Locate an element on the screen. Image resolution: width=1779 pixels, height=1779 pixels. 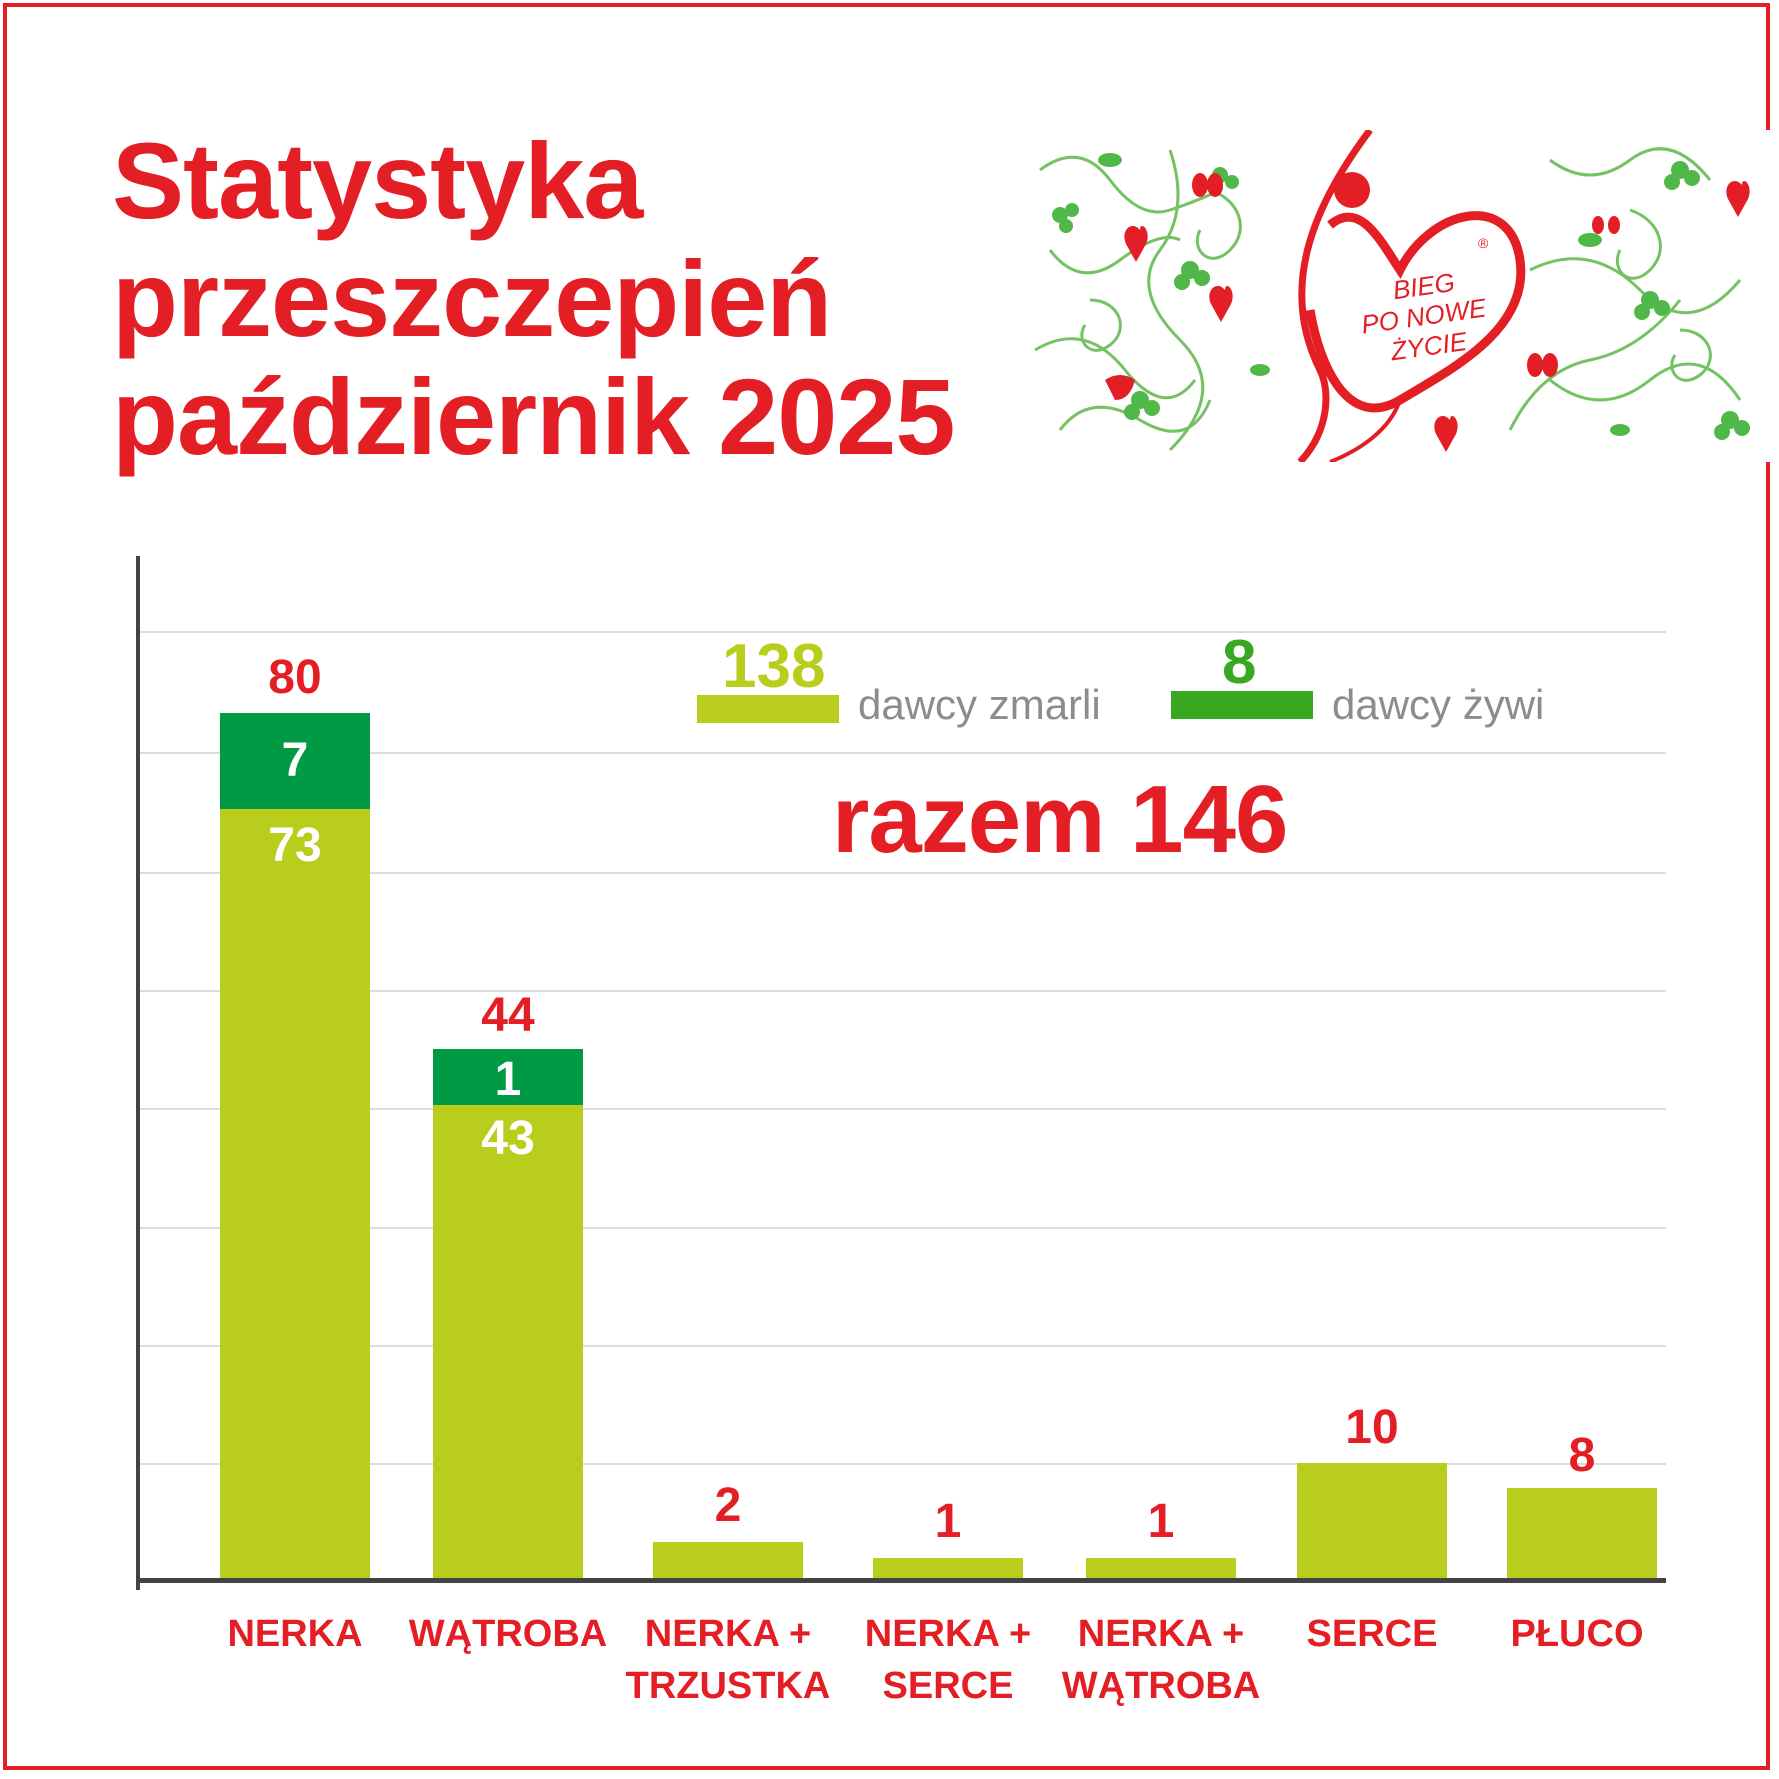
bar-nerka-trzustka is located at coordinates (728, 1560).